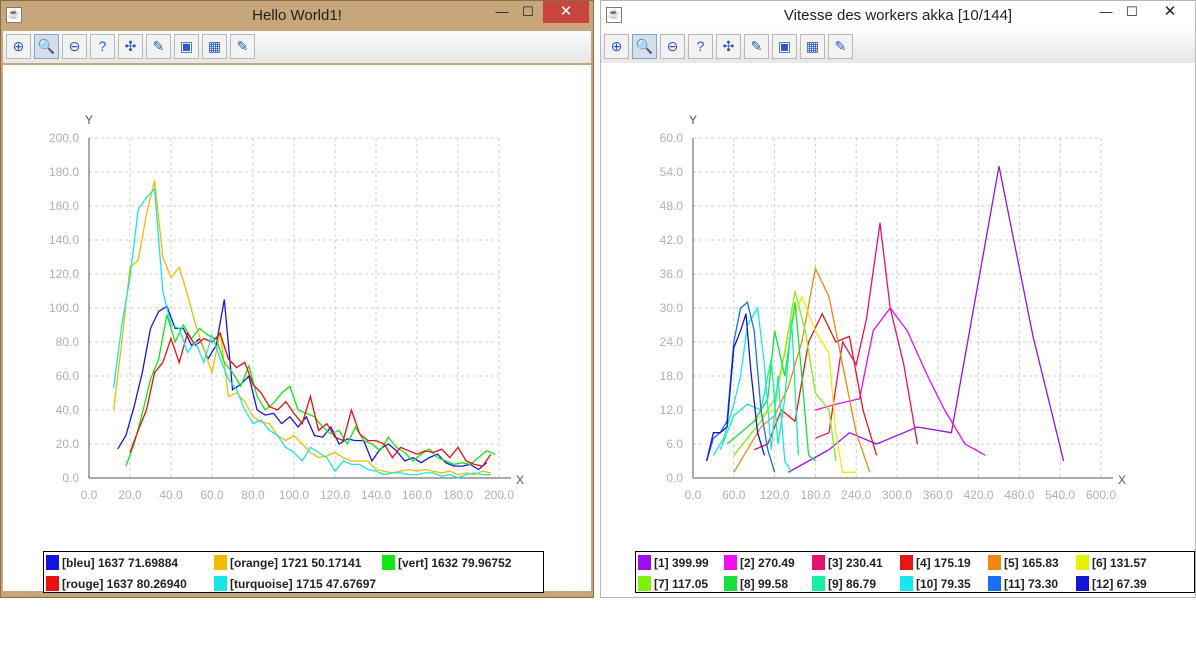 The height and width of the screenshot is (648, 1196). I want to click on y-tick-label: 80.0, so click(68, 342).